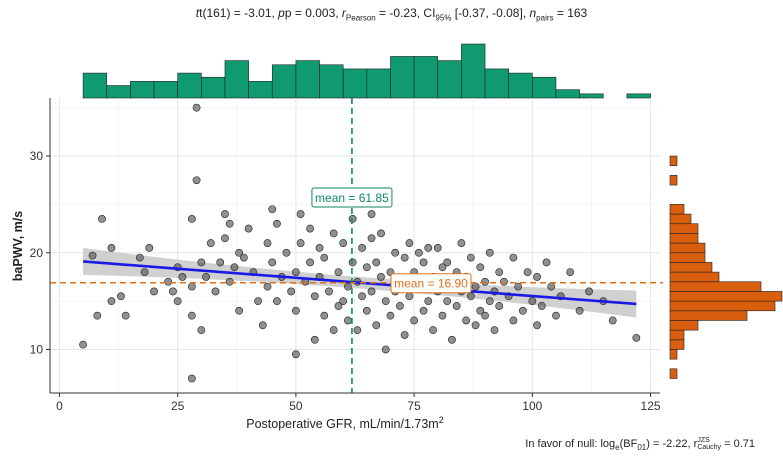 This screenshot has width=783, height=461. Describe the element at coordinates (431, 284) in the screenshot. I see `y-mean-label-text: mean = 16.90` at that location.